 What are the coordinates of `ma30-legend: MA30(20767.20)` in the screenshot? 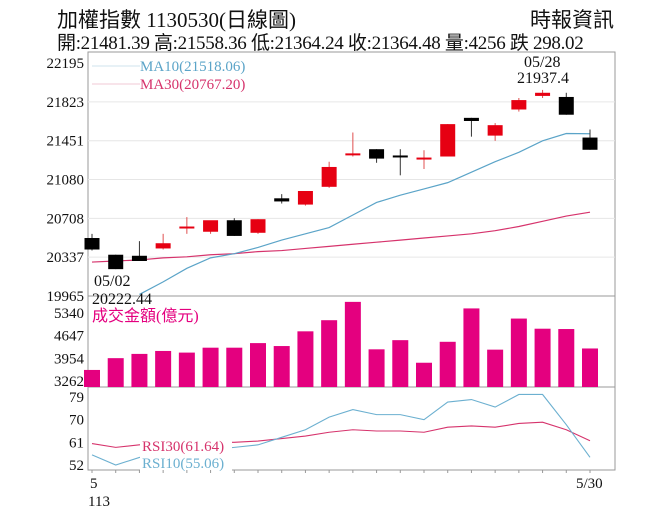 It's located at (192, 85).